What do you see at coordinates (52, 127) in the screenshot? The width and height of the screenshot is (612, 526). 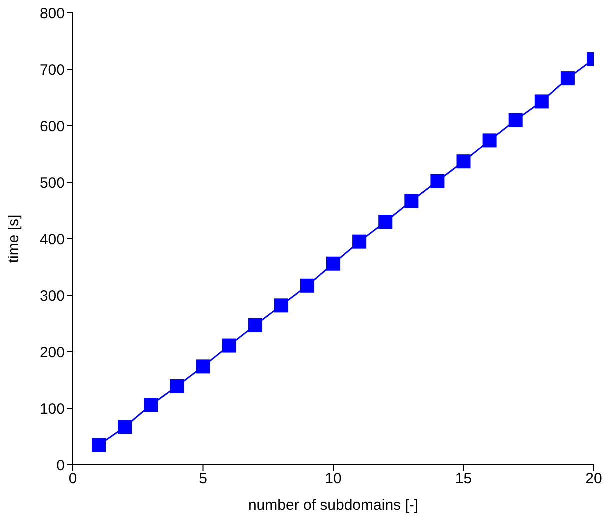 I see `y-tick-label: 600` at bounding box center [52, 127].